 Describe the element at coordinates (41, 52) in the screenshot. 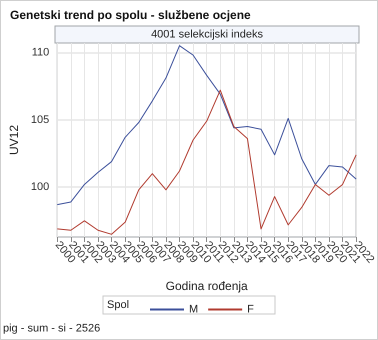

I see `y-tick-label: 110` at that location.